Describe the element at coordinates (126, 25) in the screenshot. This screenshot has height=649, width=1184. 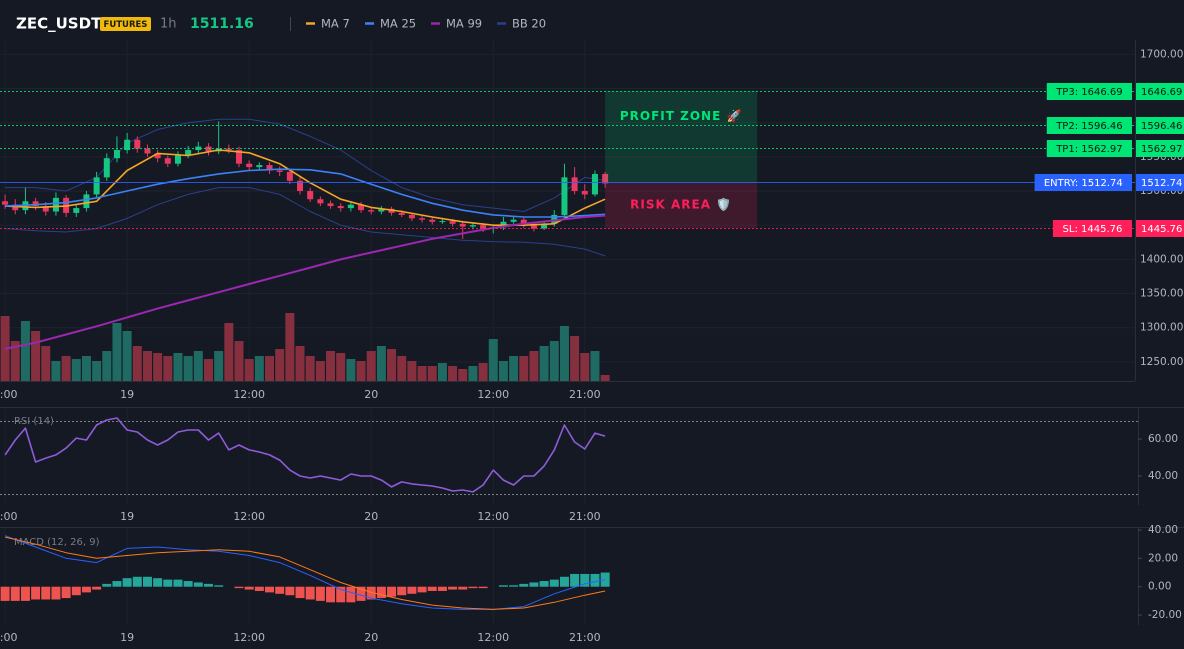
I see `badge: FUTURES` at that location.